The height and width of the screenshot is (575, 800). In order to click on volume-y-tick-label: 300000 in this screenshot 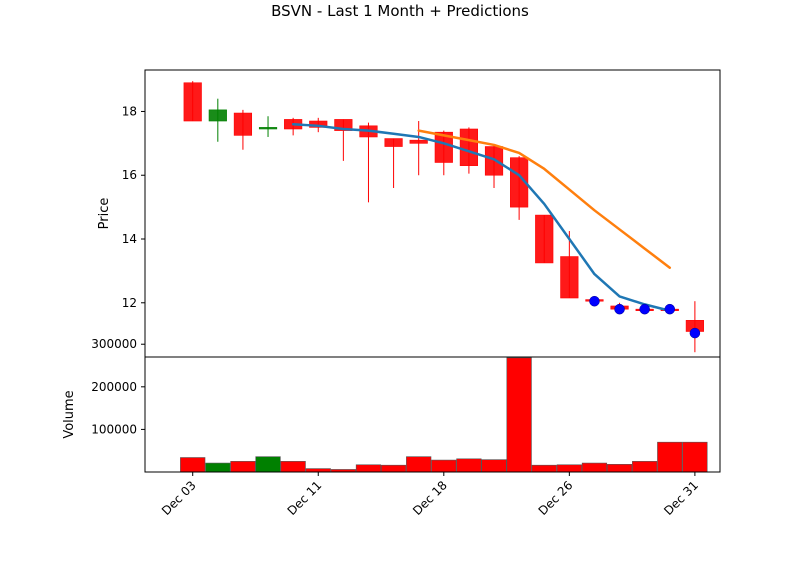, I will do `click(114, 344)`.